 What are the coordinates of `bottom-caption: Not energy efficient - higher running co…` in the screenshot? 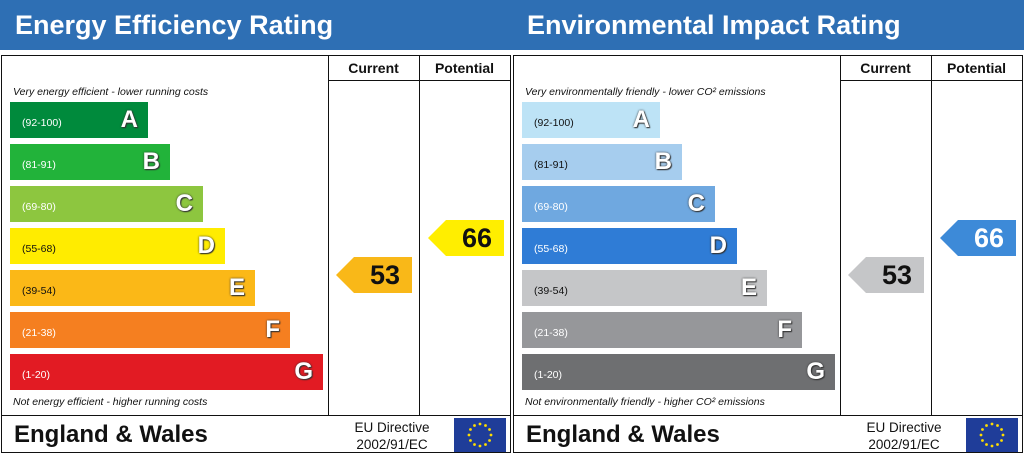 It's located at (110, 402).